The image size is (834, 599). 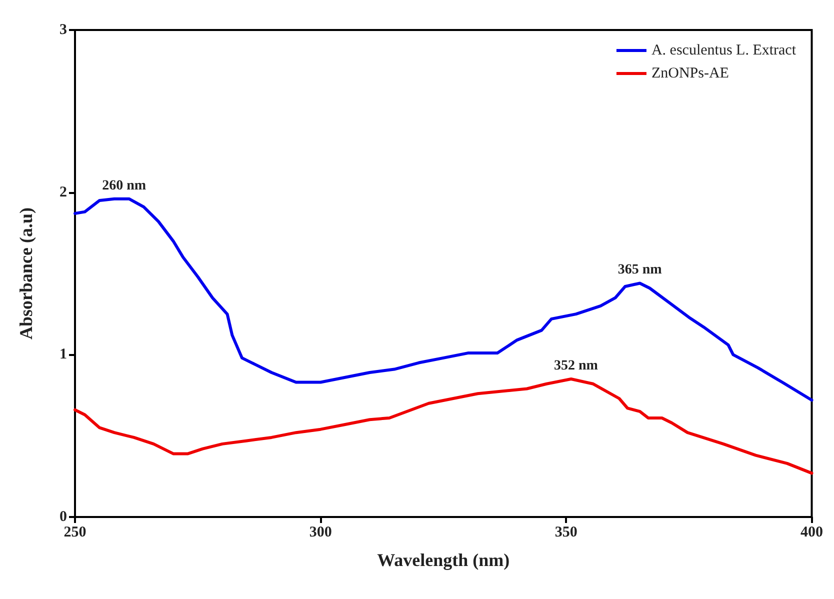 I want to click on legend-label: A. esculentus L. Extract, so click(x=724, y=50).